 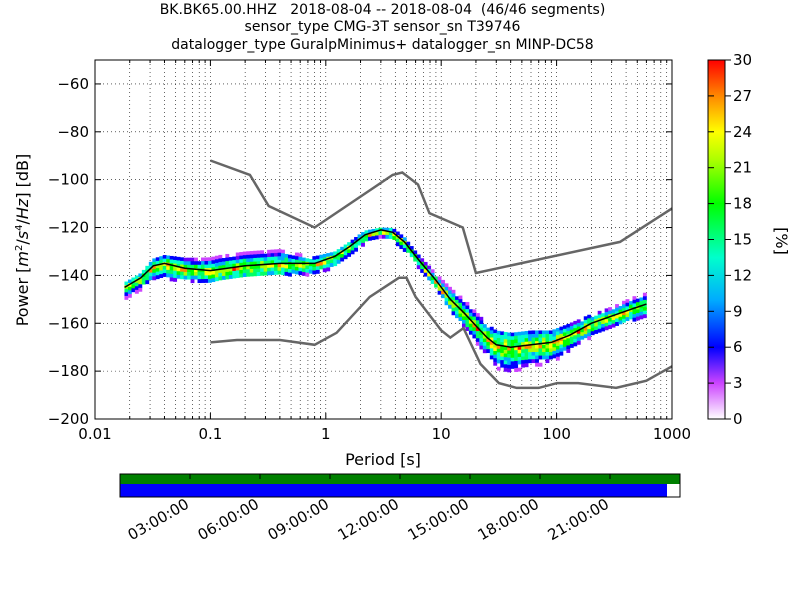 What do you see at coordinates (781, 241) in the screenshot?
I see `colorbar-label: [%]` at bounding box center [781, 241].